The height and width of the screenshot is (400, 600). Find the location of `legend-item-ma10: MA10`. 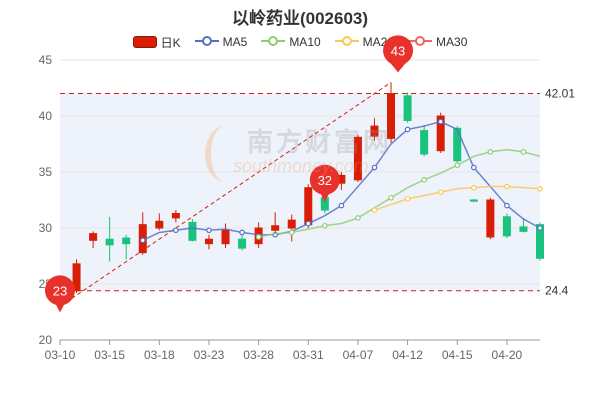

legend-item-ma10: MA10 is located at coordinates (291, 42).